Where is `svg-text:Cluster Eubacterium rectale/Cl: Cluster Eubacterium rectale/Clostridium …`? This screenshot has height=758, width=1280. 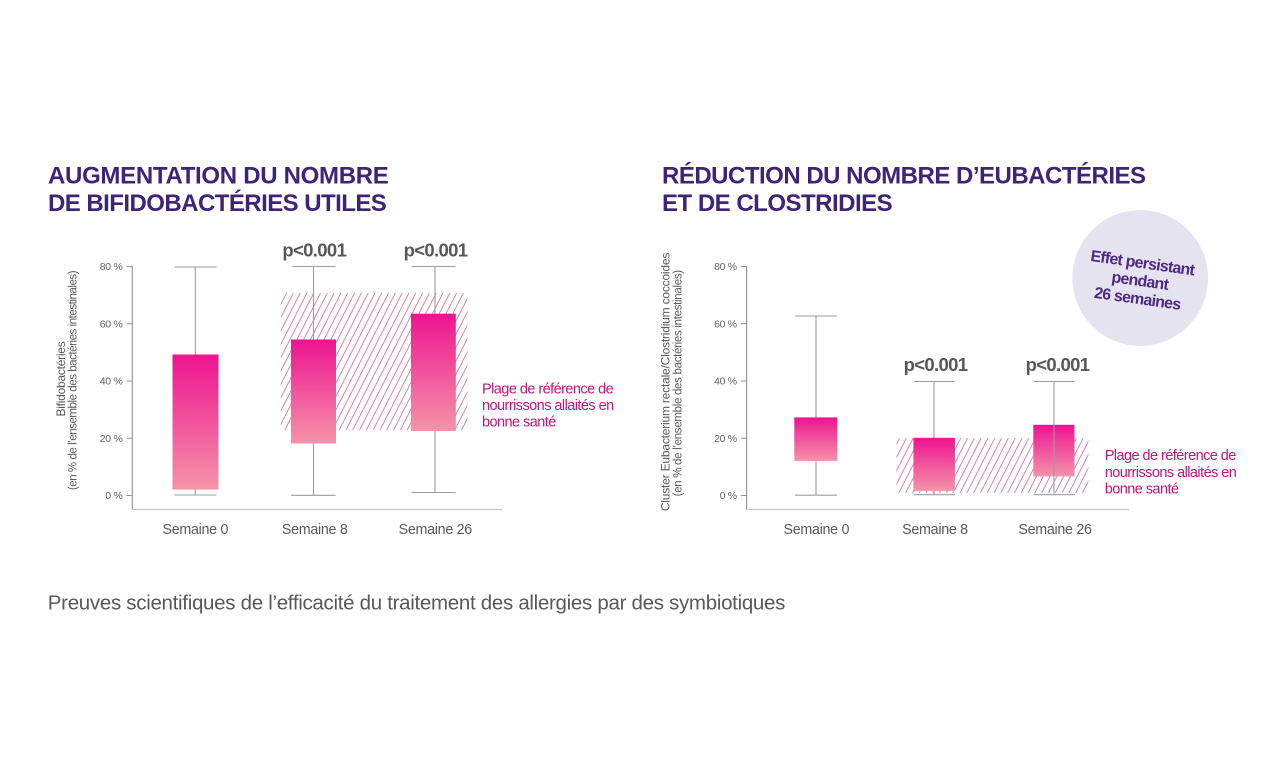
svg-text:Cluster Eubacterium rectale/Cl: Cluster Eubacterium rectale/Clostridium … is located at coordinates (666, 382).